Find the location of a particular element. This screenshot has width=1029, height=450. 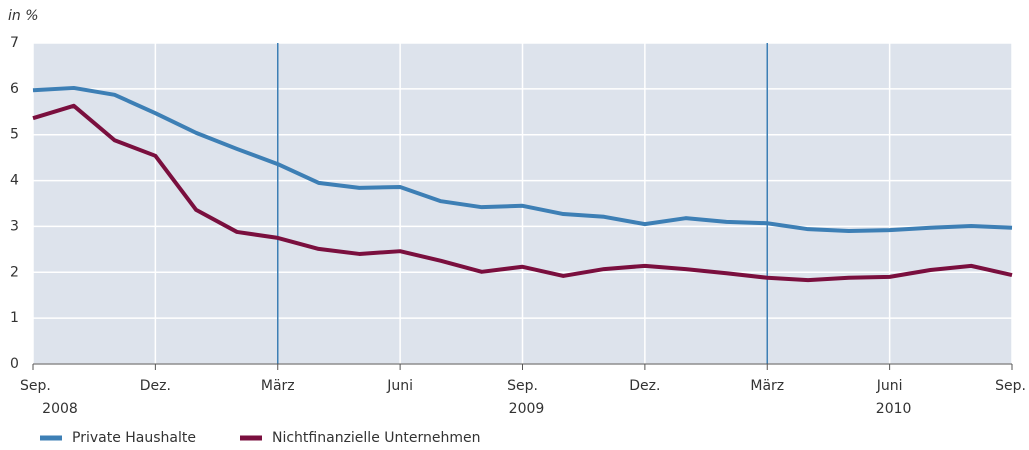

y-tick-label: 6 is located at coordinates (14, 89).